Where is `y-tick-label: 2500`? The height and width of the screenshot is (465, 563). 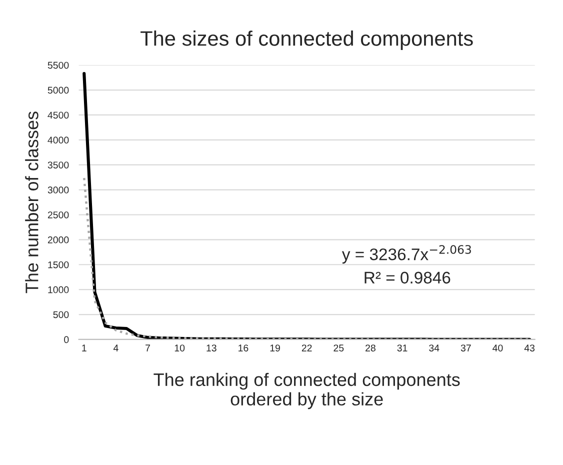
y-tick-label: 2500 is located at coordinates (58, 214).